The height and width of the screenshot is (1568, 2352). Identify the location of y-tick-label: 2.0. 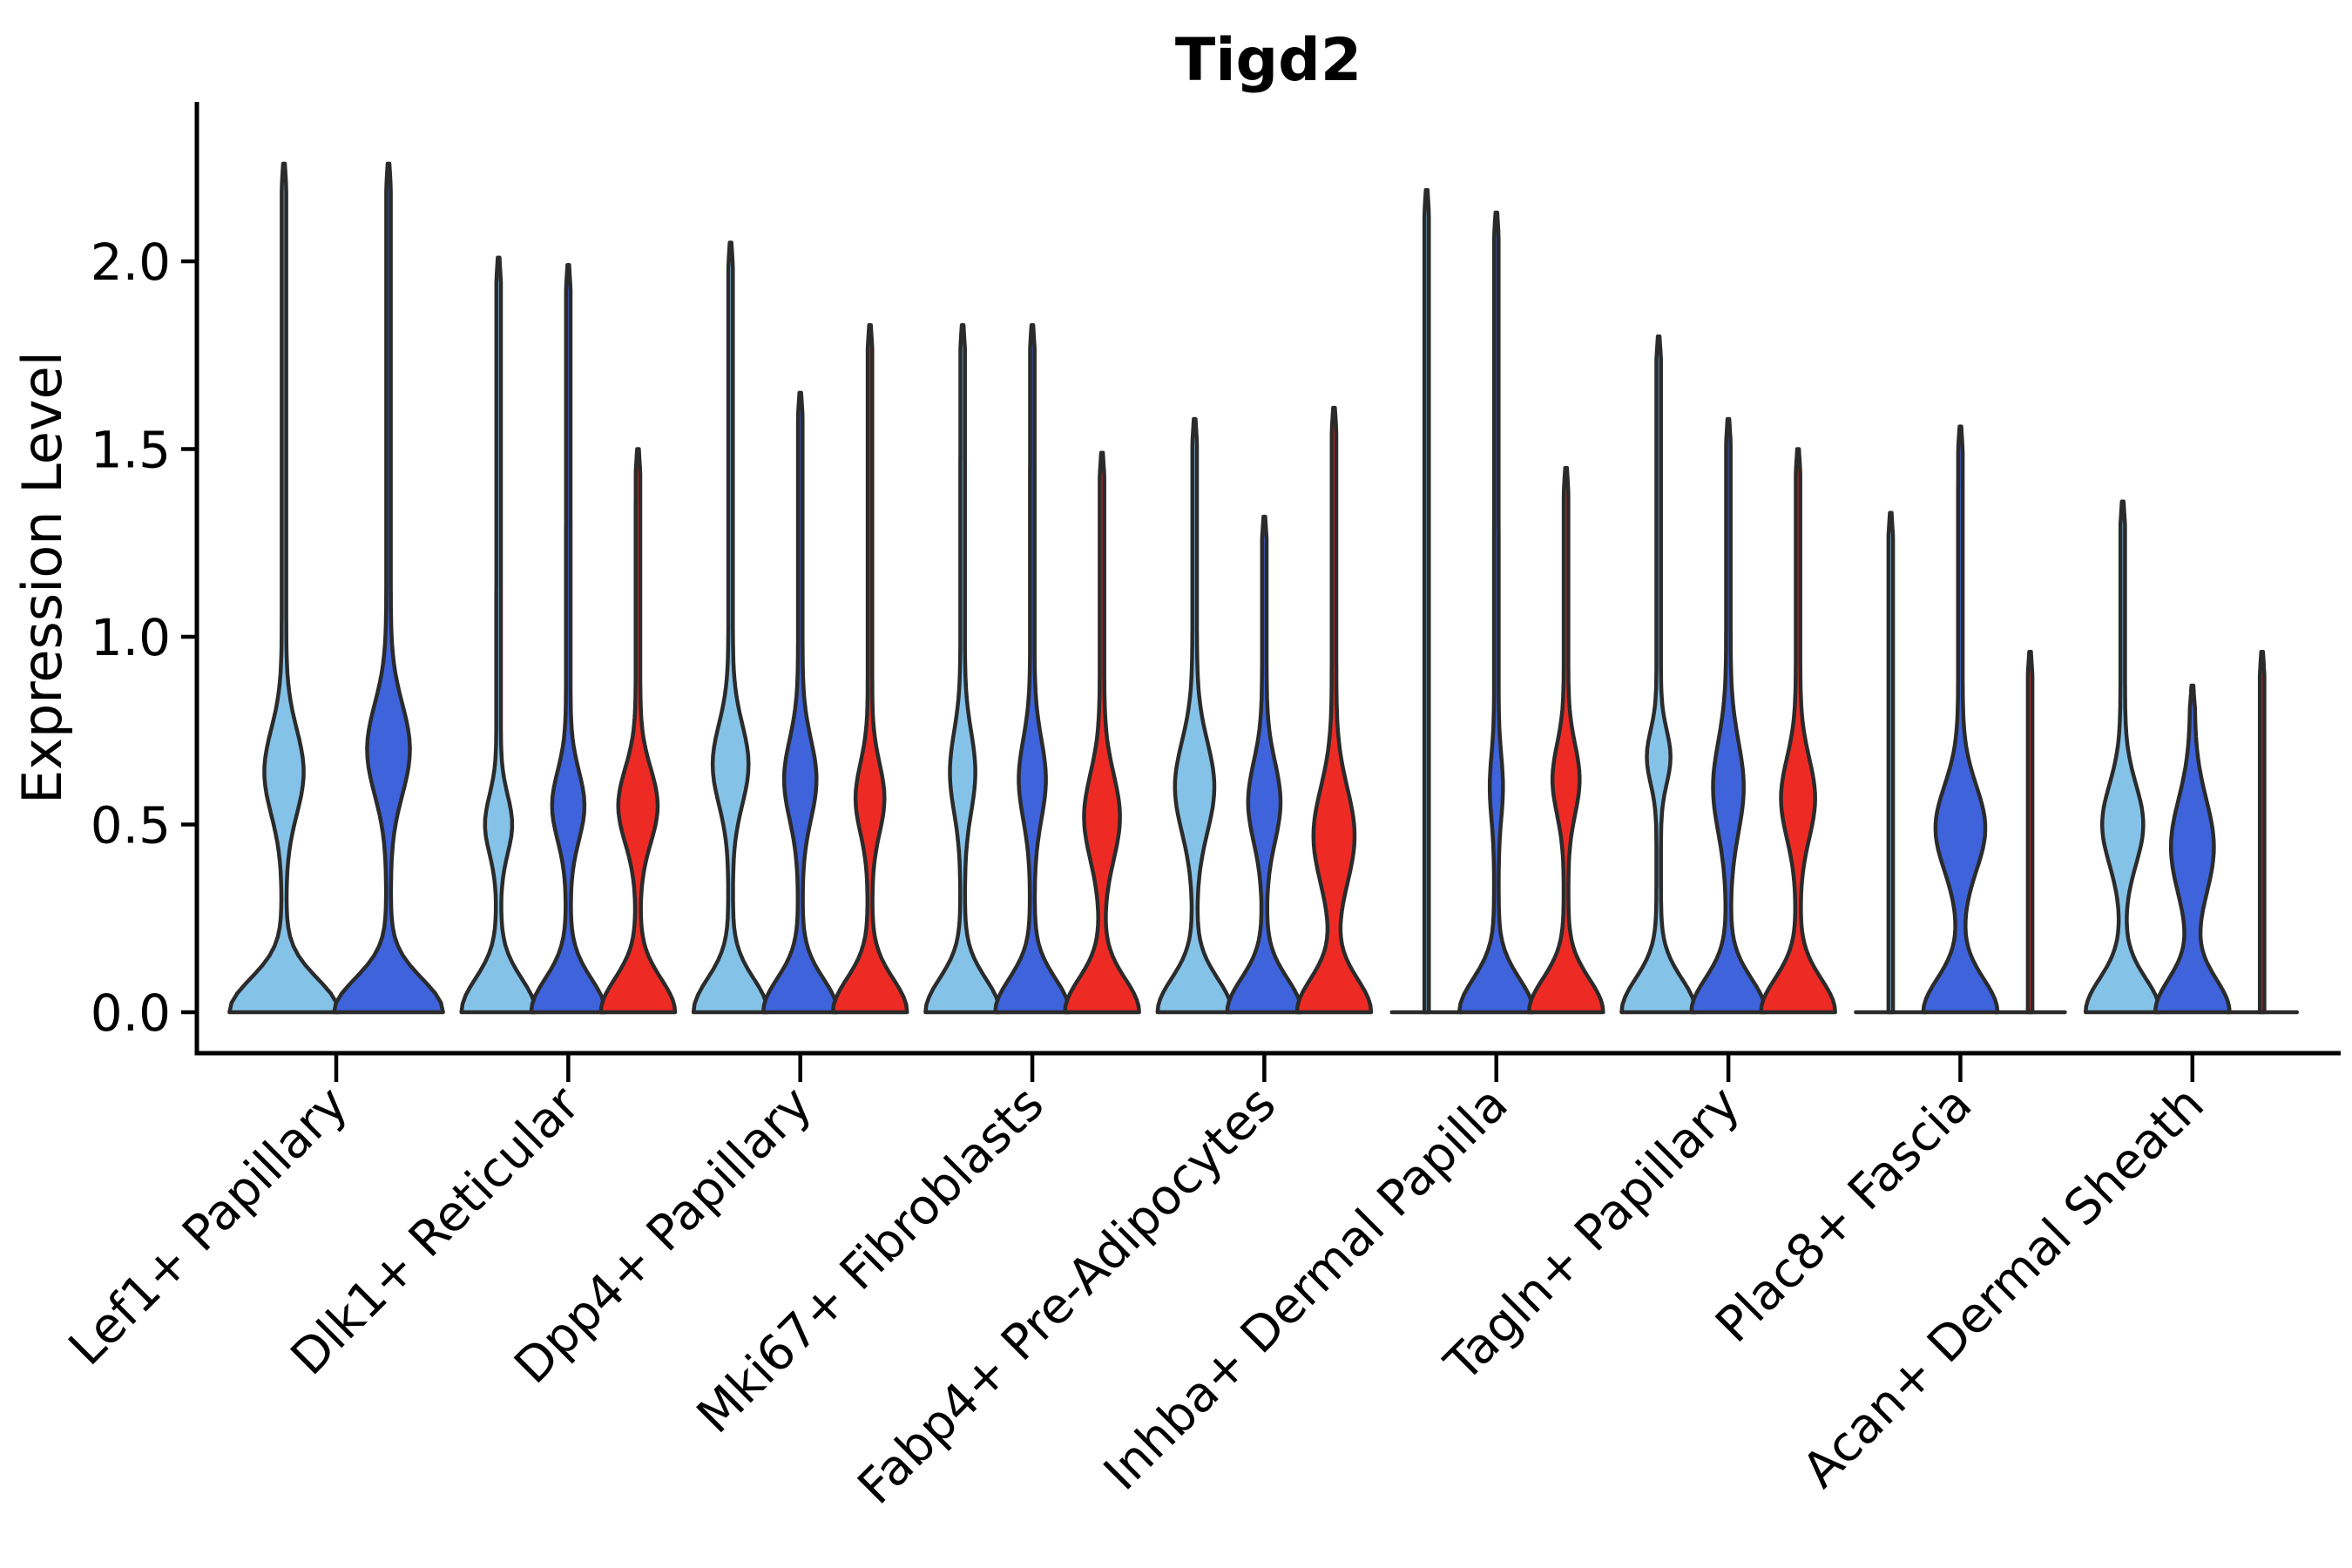
(131, 262).